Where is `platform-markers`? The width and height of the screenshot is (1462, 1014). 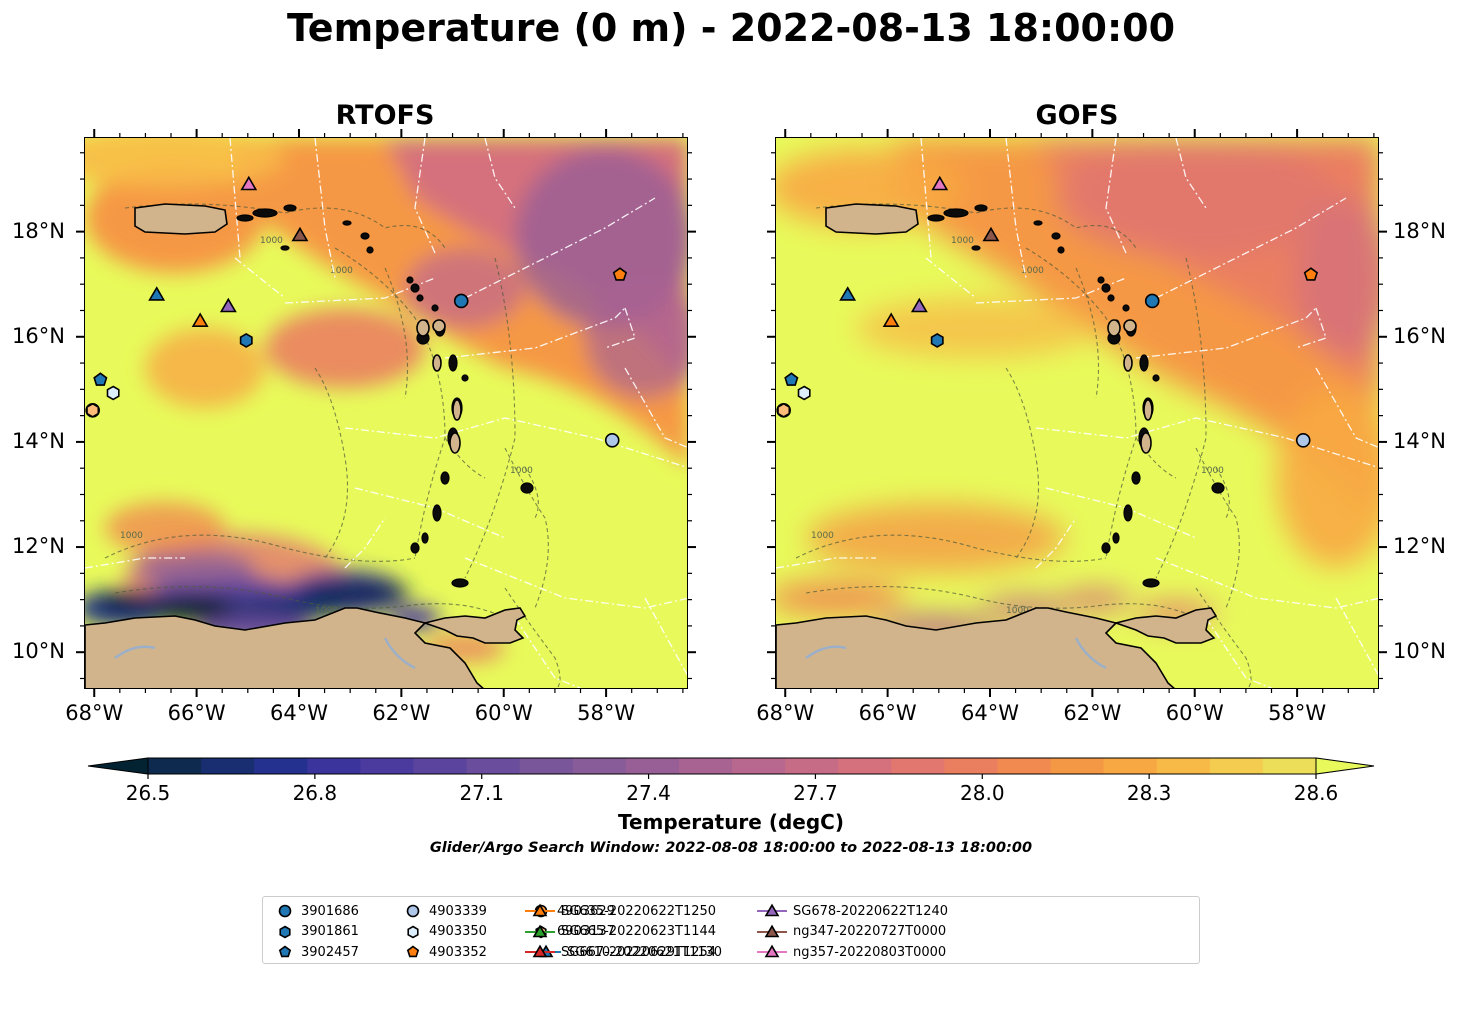 platform-markers is located at coordinates (356, 311).